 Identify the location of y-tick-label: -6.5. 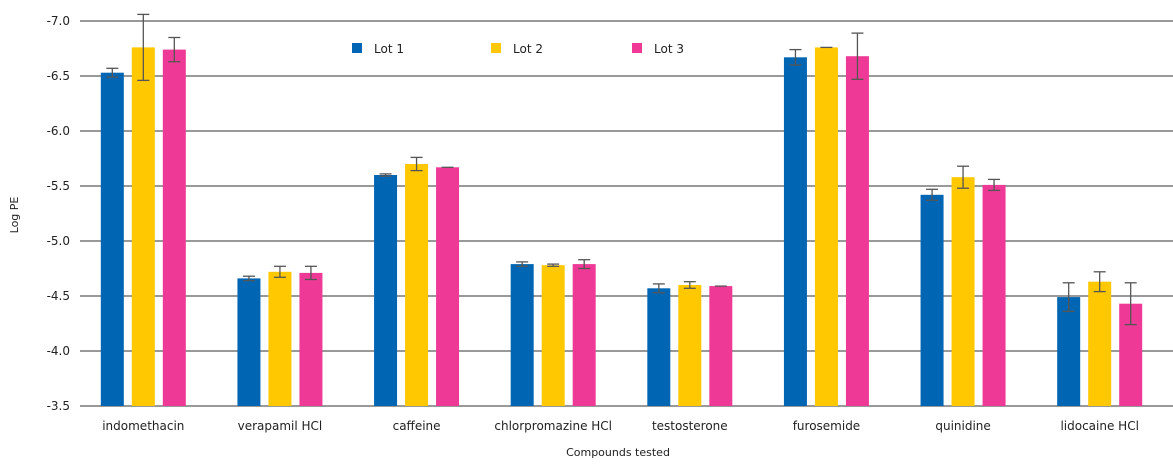
(58, 76).